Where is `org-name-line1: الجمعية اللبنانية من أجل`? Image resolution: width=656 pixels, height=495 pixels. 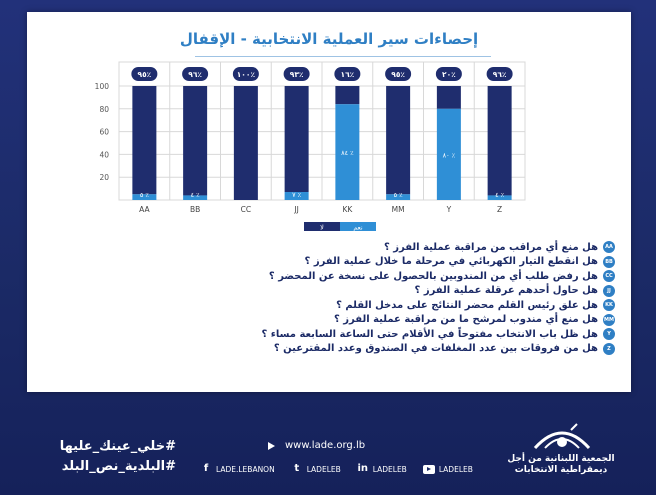
org-name-line1: الجمعية اللبنانية من أجل is located at coordinates (561, 459).